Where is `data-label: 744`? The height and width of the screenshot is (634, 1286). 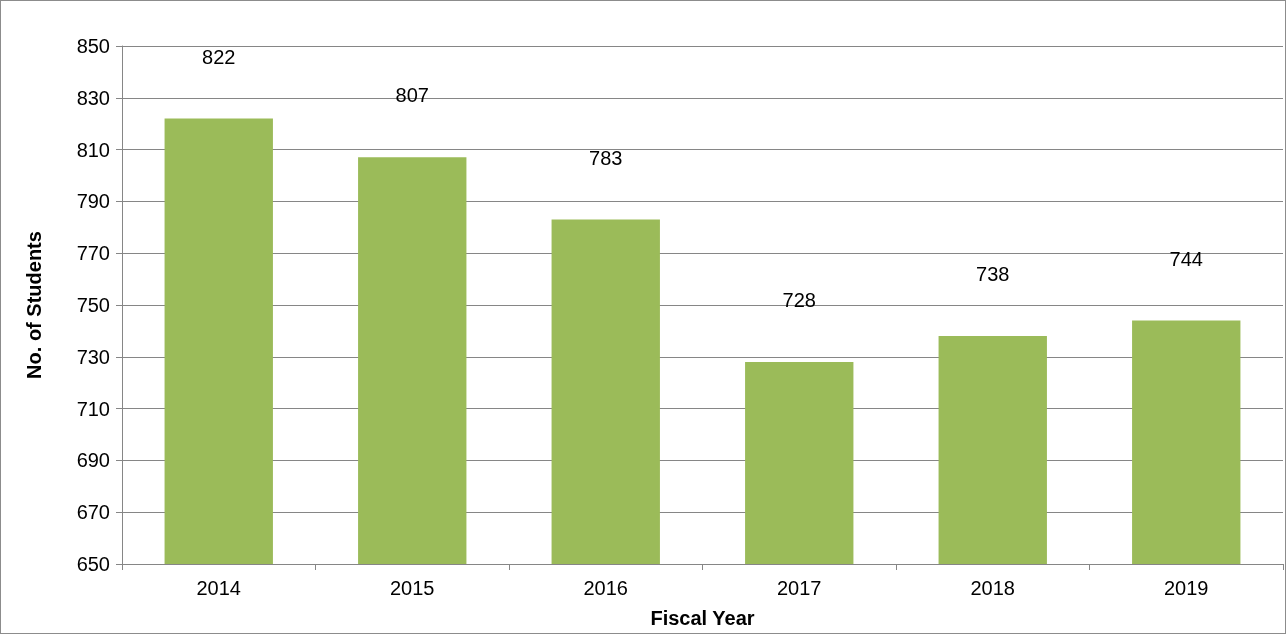 data-label: 744 is located at coordinates (1186, 258).